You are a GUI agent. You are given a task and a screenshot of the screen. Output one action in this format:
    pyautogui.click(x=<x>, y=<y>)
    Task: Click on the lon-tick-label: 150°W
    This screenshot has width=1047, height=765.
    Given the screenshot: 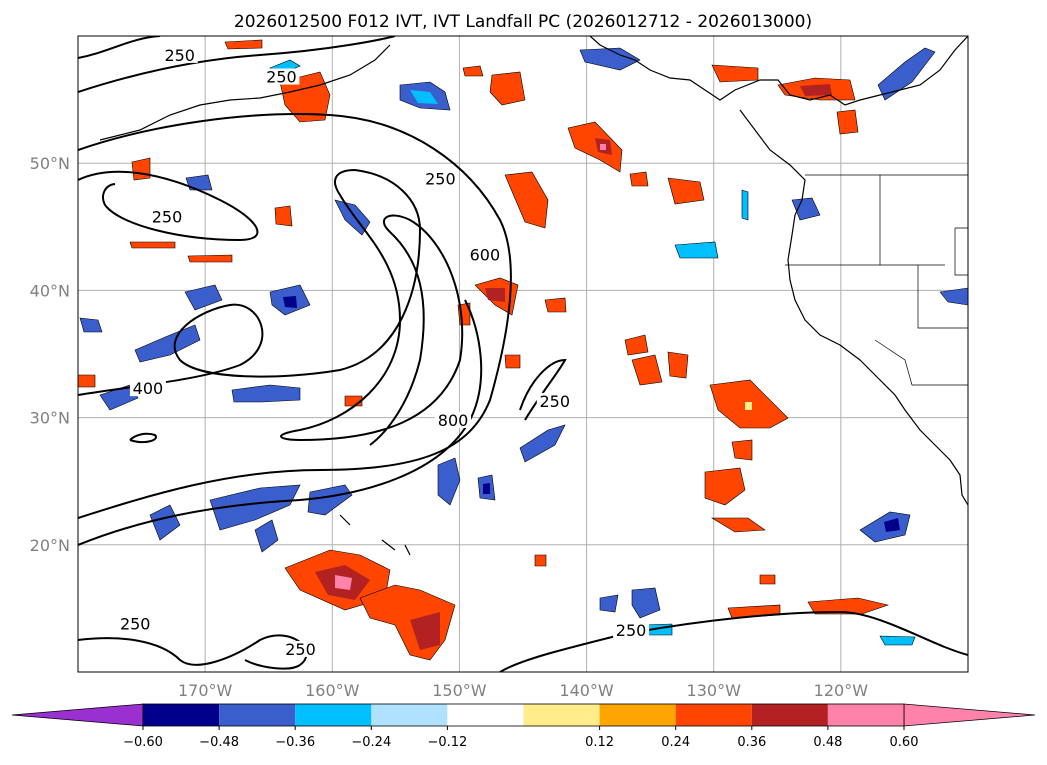 What is the action you would take?
    pyautogui.click(x=459, y=690)
    